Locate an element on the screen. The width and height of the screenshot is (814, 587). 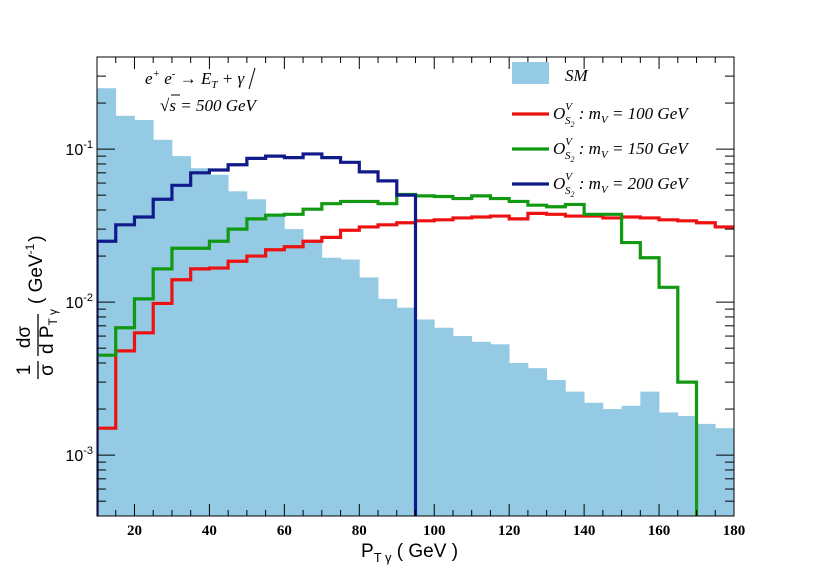
x-tick-label: 140 is located at coordinates (584, 531).